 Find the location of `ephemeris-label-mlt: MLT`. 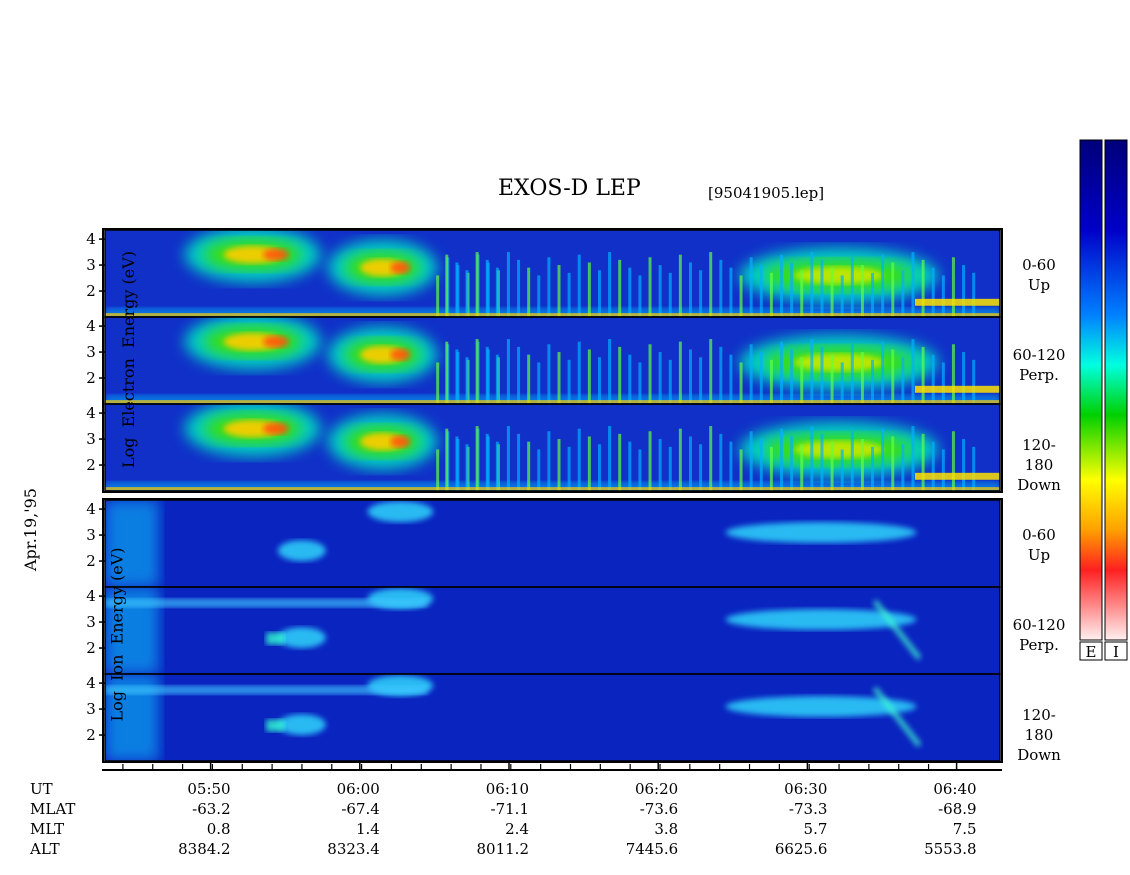

ephemeris-label-mlt: MLT is located at coordinates (47, 829).